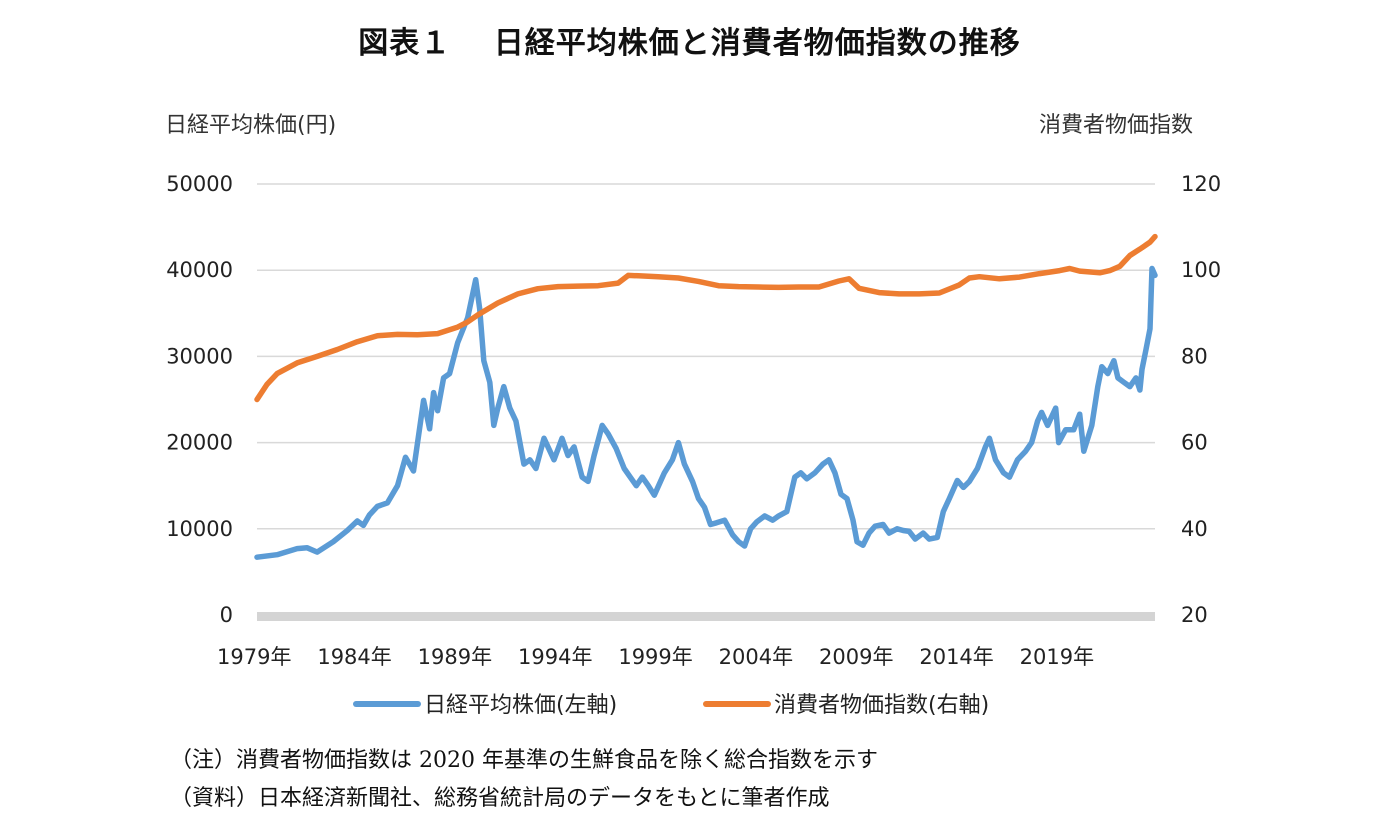 The height and width of the screenshot is (835, 1379). What do you see at coordinates (1057, 657) in the screenshot?
I see `x-tick-label: 2019年` at bounding box center [1057, 657].